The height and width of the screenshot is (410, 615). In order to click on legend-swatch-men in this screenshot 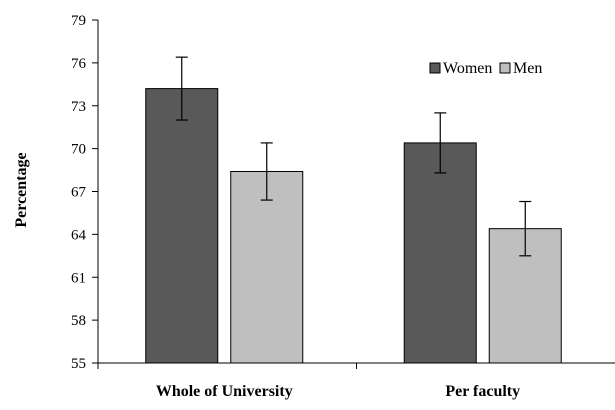, I will do `click(505, 68)`.